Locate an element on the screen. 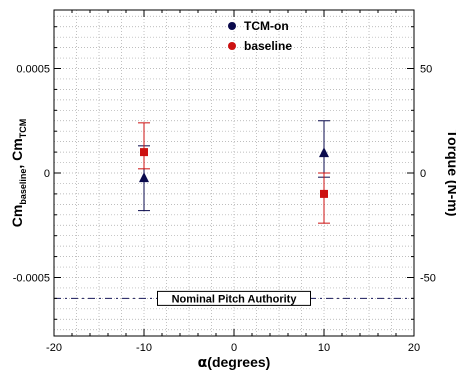  x-tick-label: 0 is located at coordinates (234, 348).